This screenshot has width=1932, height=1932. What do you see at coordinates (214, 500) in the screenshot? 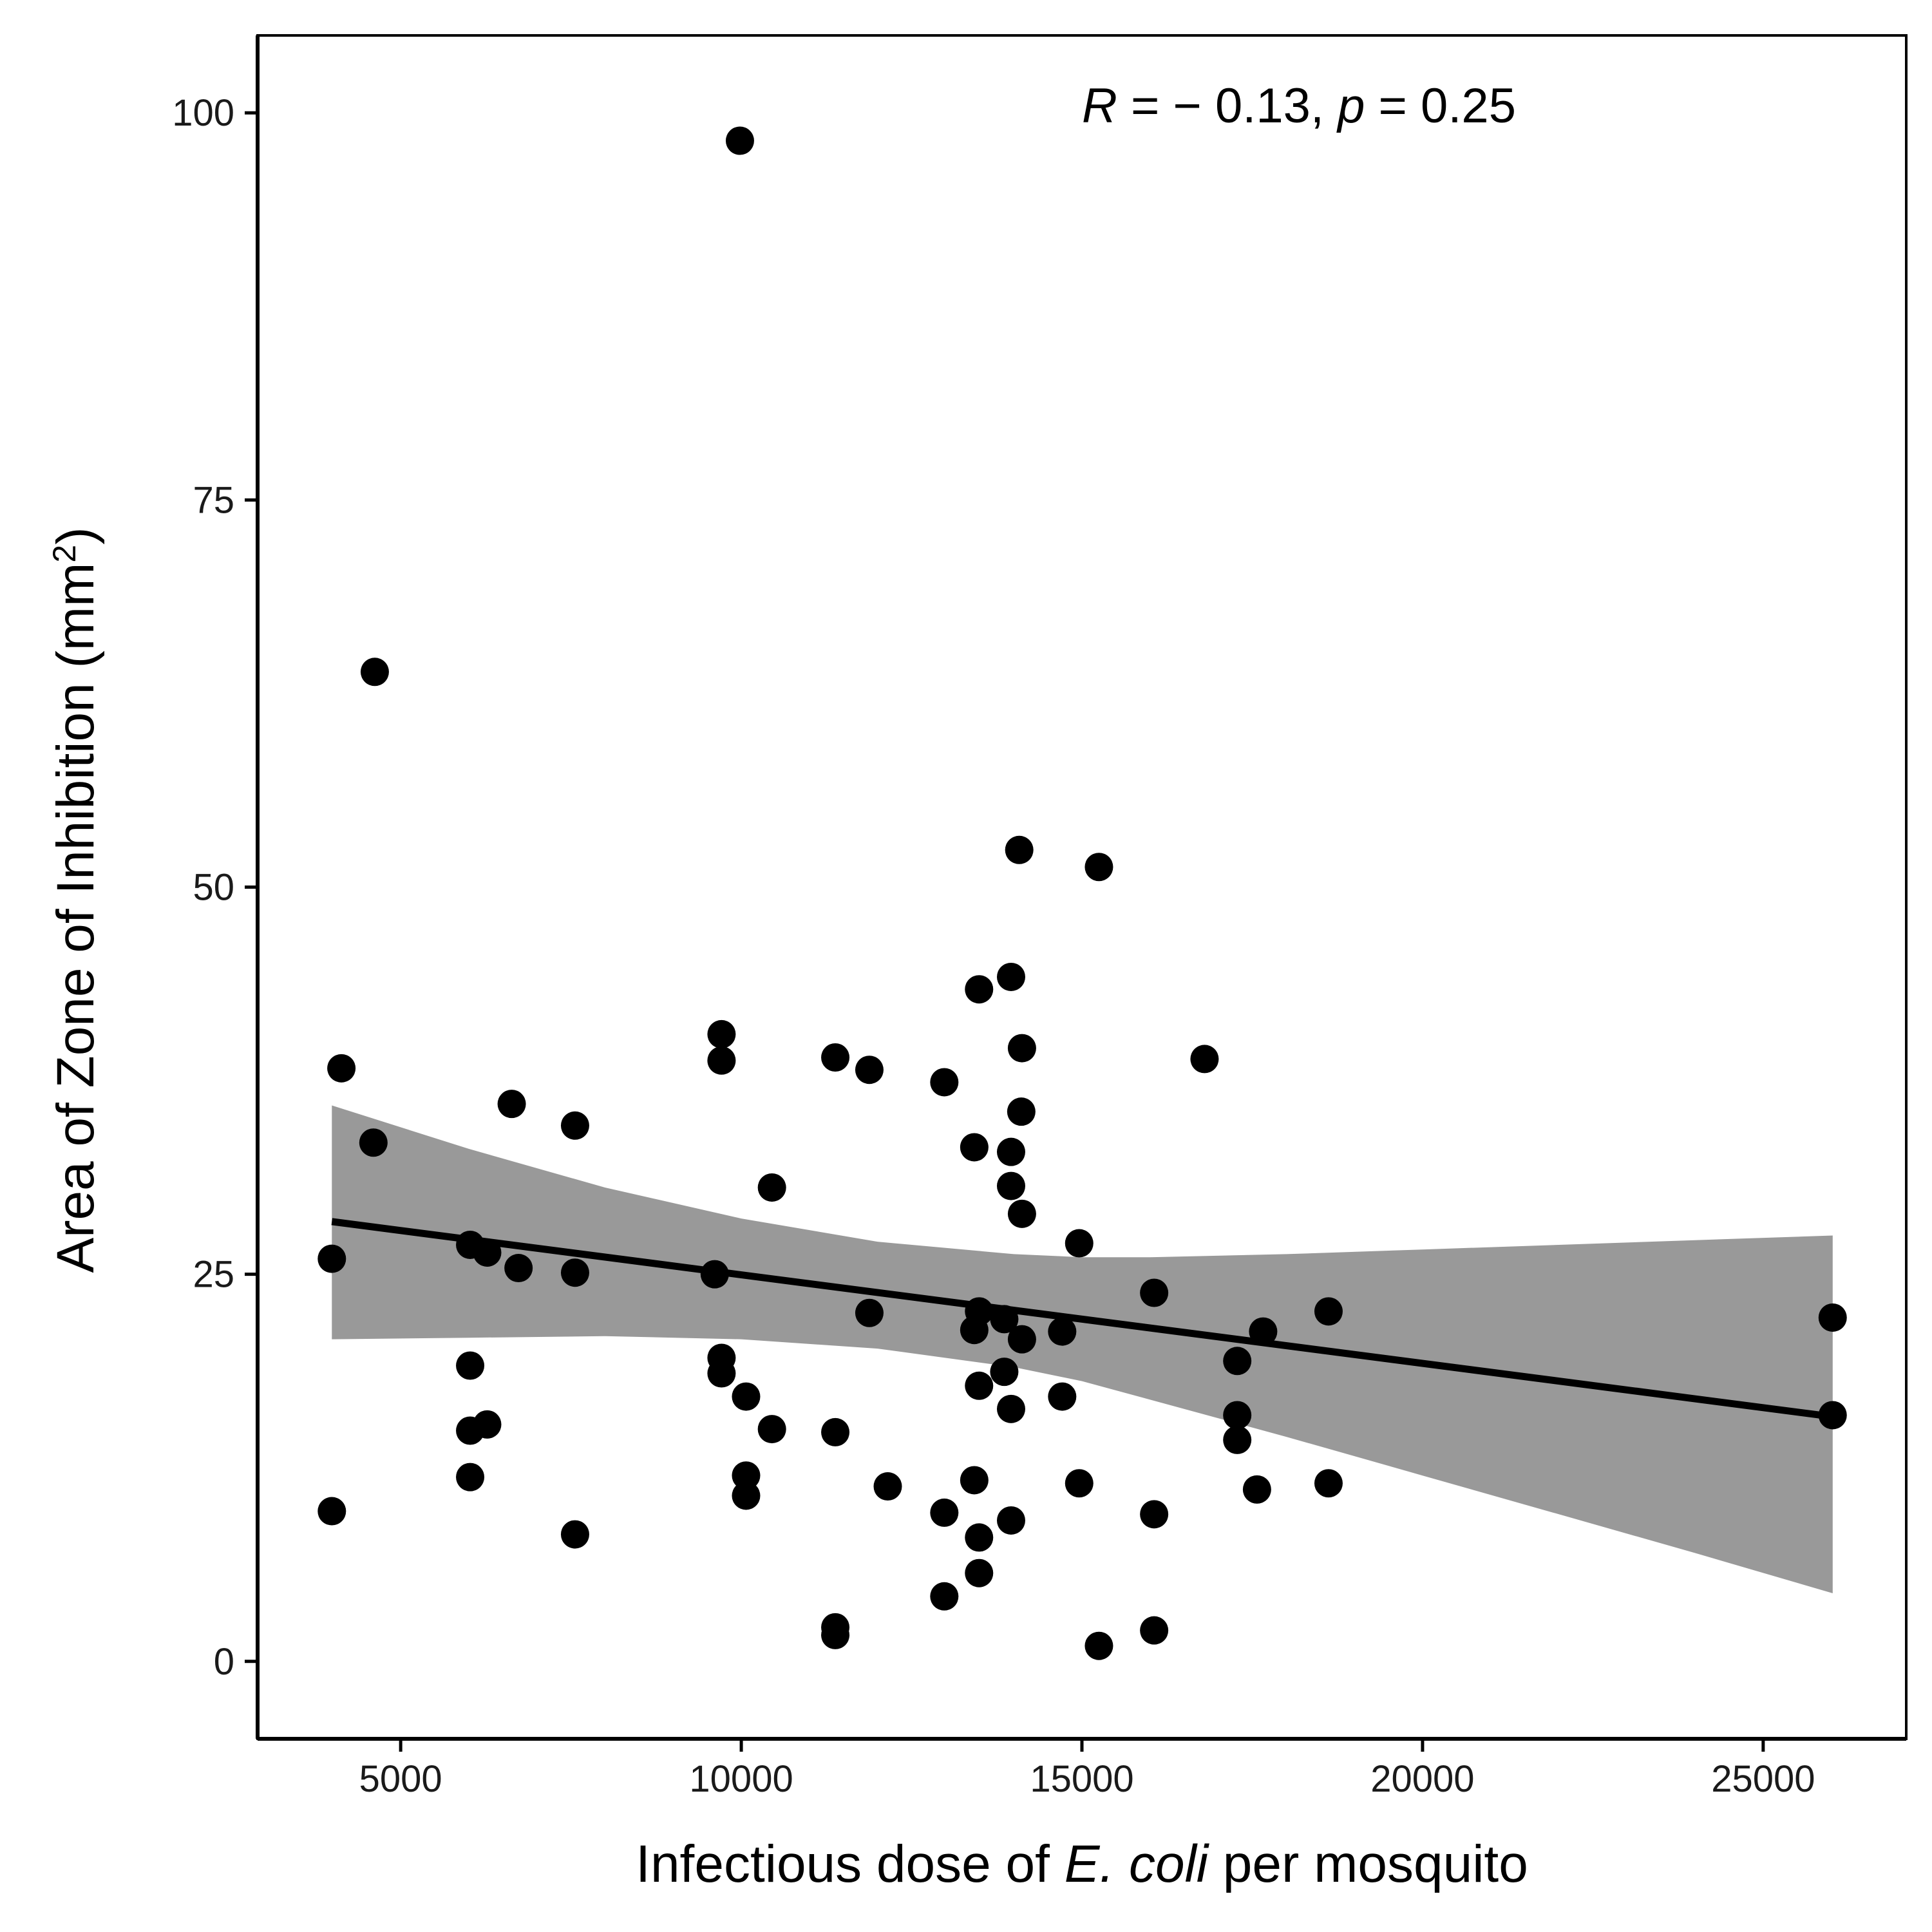
I see `y-tick-label: 75` at bounding box center [214, 500].